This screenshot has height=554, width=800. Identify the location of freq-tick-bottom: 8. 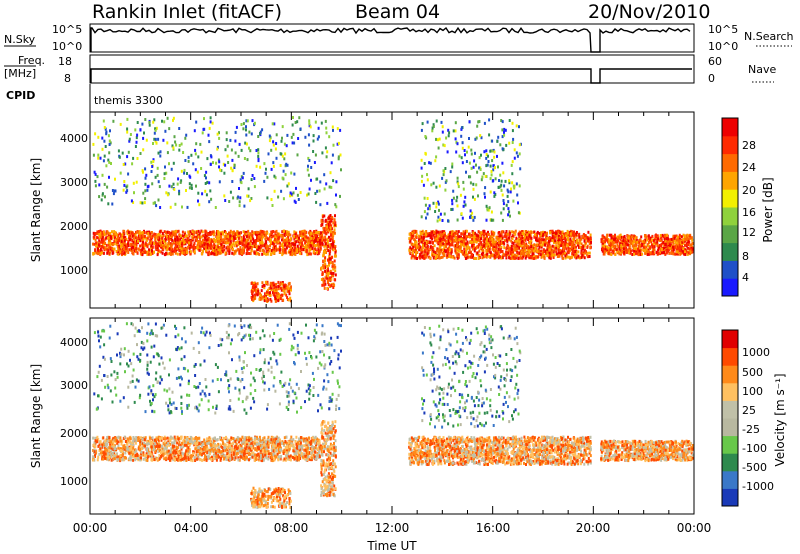
(67, 78).